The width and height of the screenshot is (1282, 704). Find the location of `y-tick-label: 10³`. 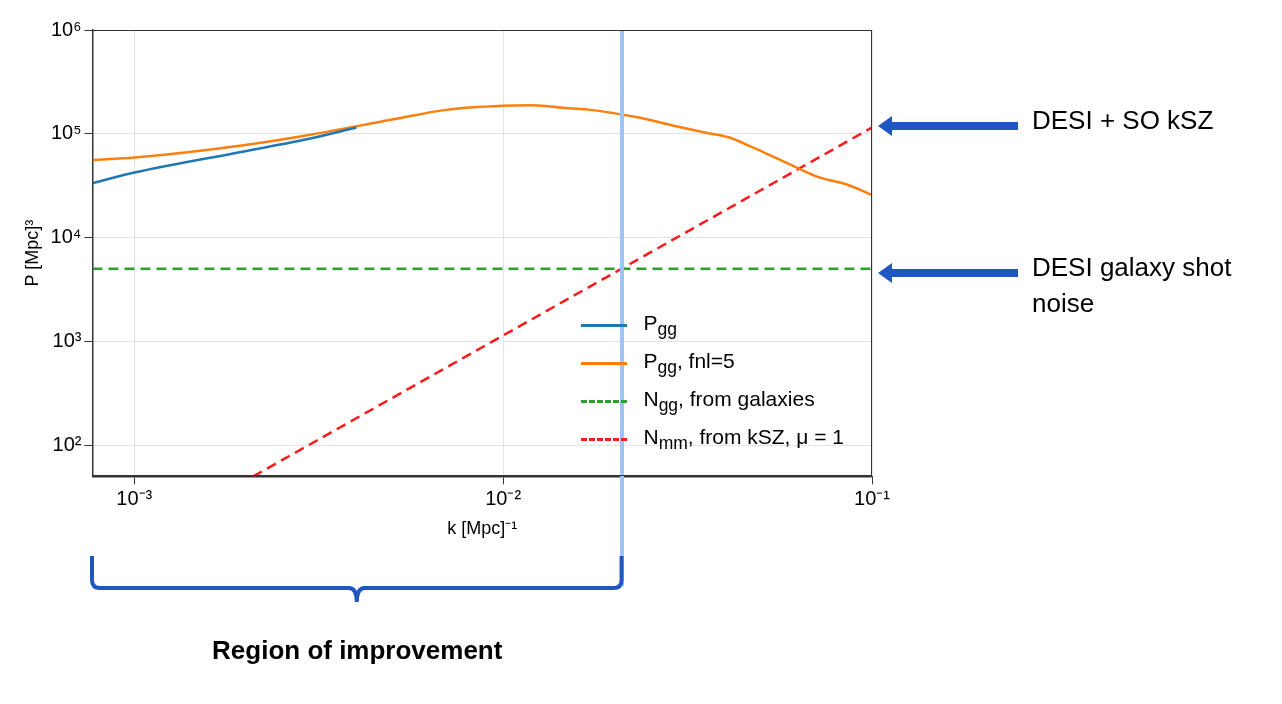

y-tick-label: 10³ is located at coordinates (67, 339).